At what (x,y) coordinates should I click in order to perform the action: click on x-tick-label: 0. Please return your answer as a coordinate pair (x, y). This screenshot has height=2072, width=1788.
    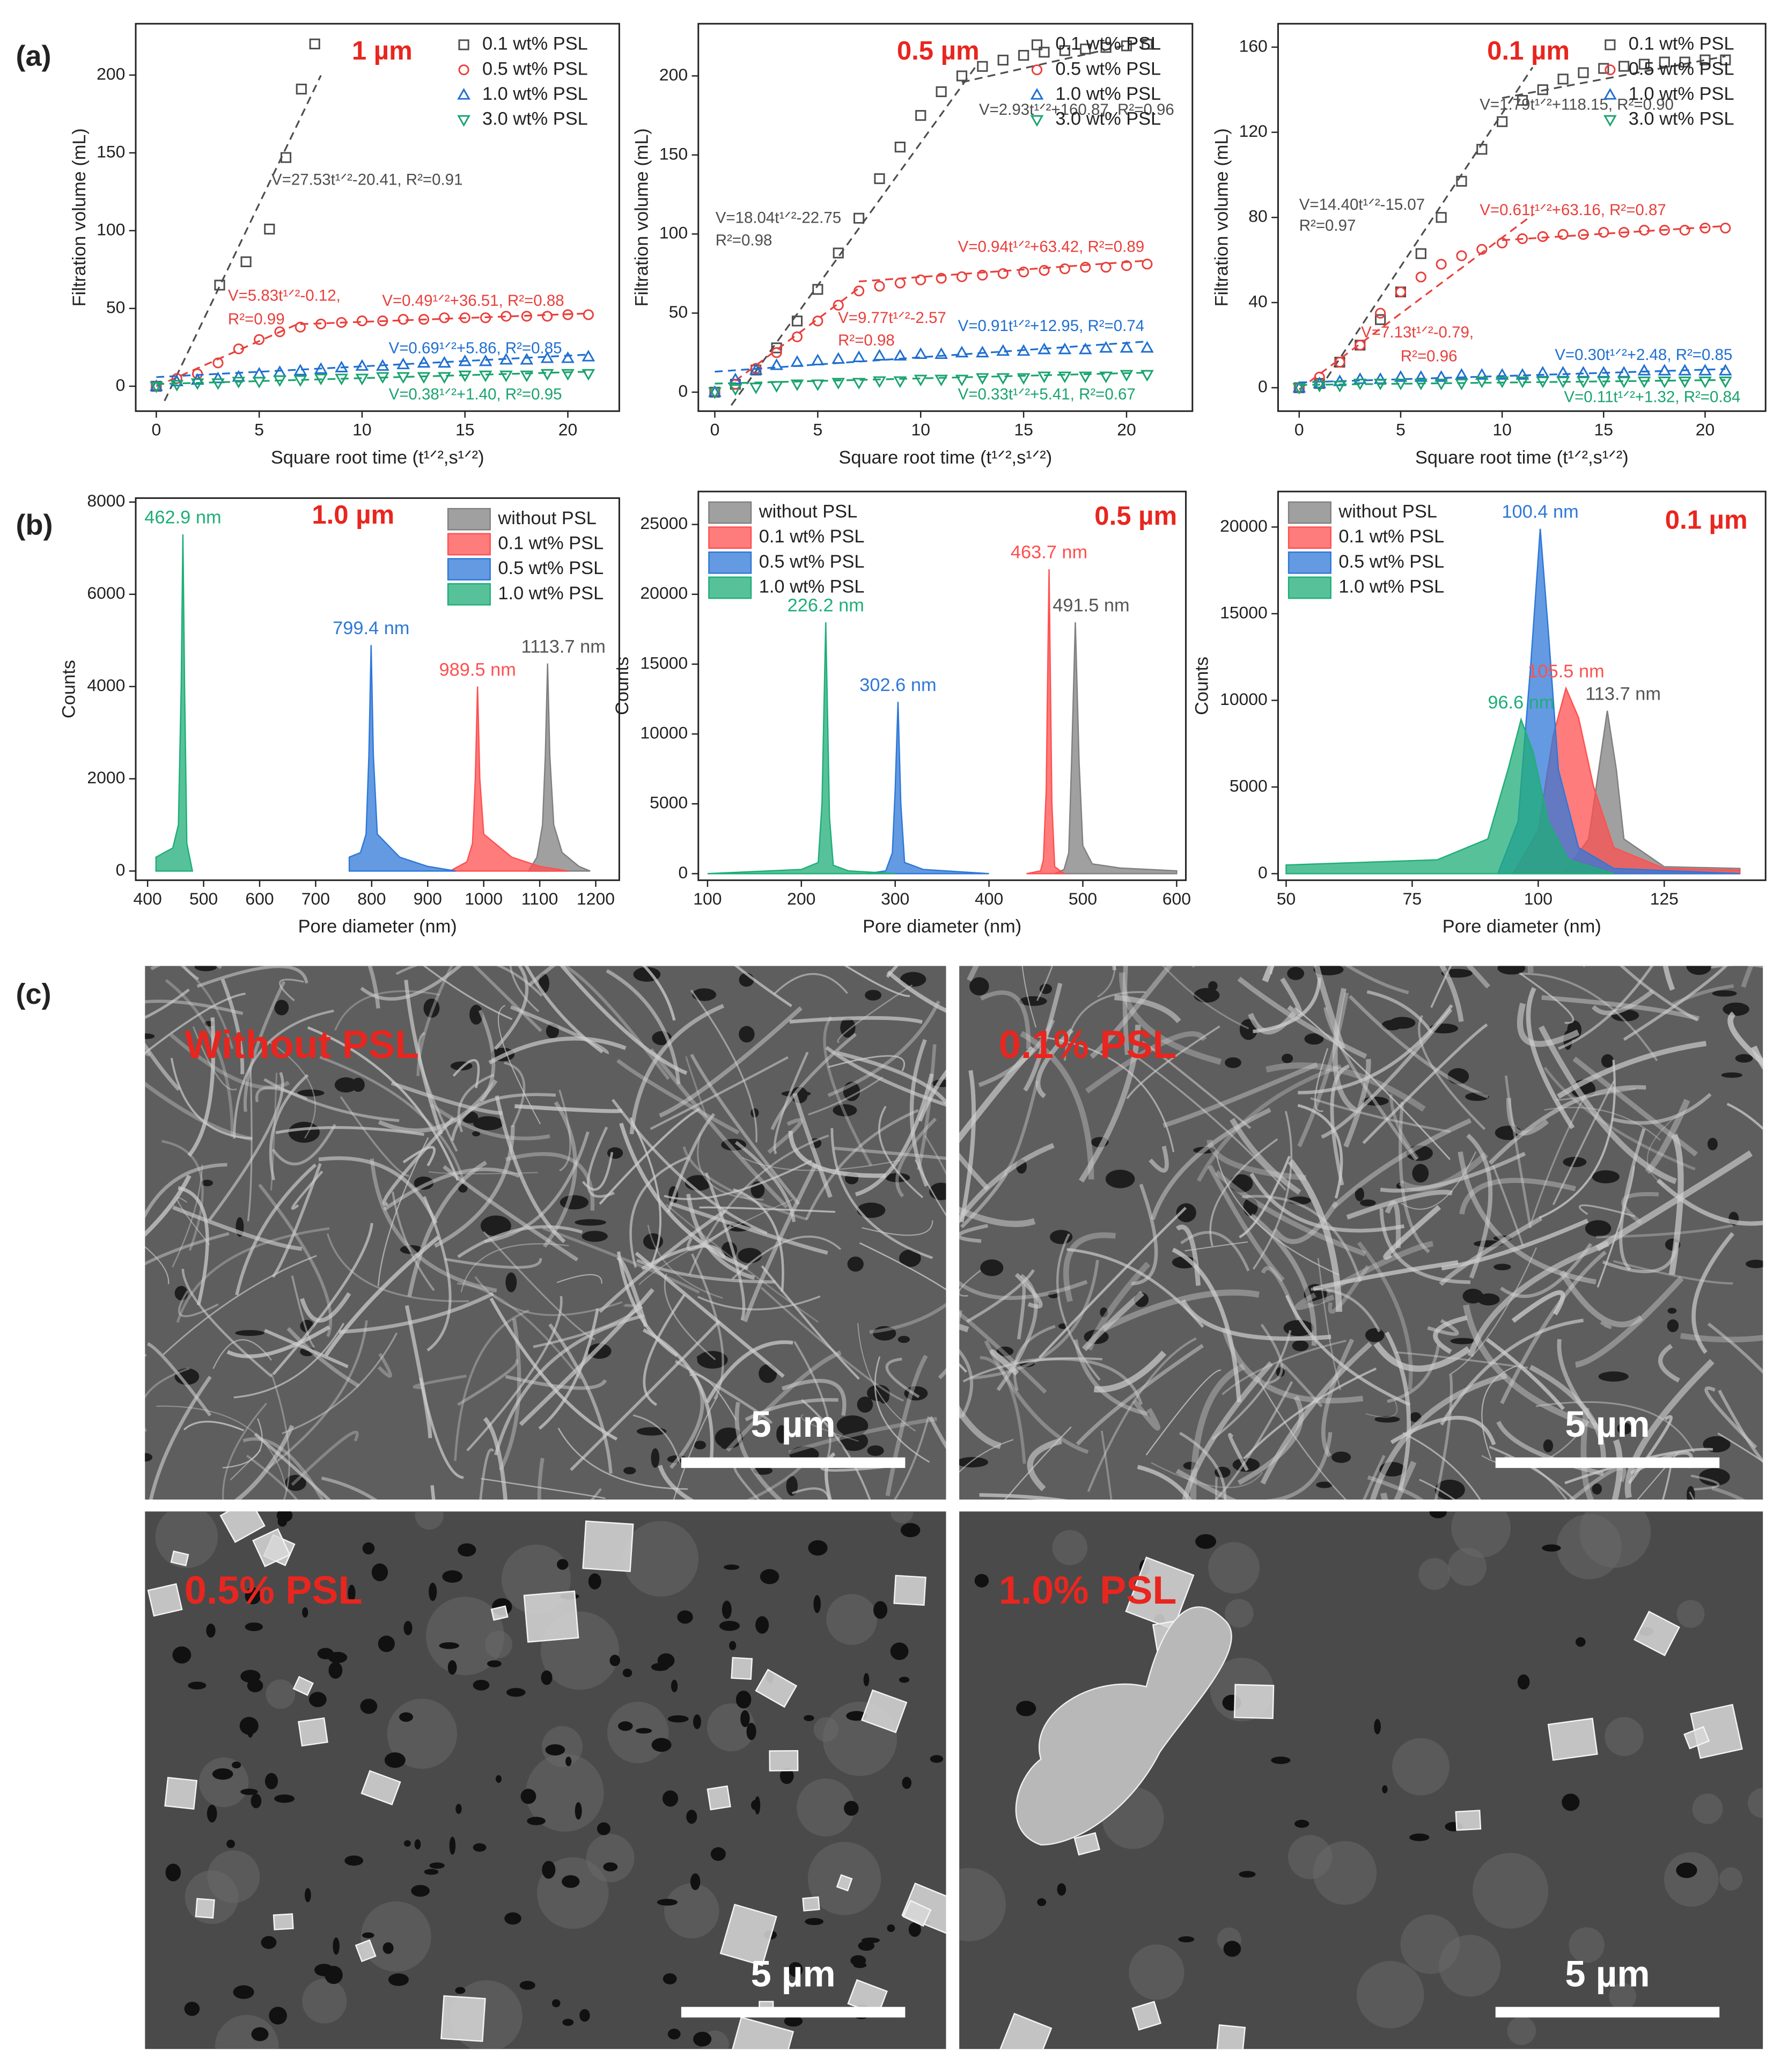
    Looking at the image, I should click on (715, 429).